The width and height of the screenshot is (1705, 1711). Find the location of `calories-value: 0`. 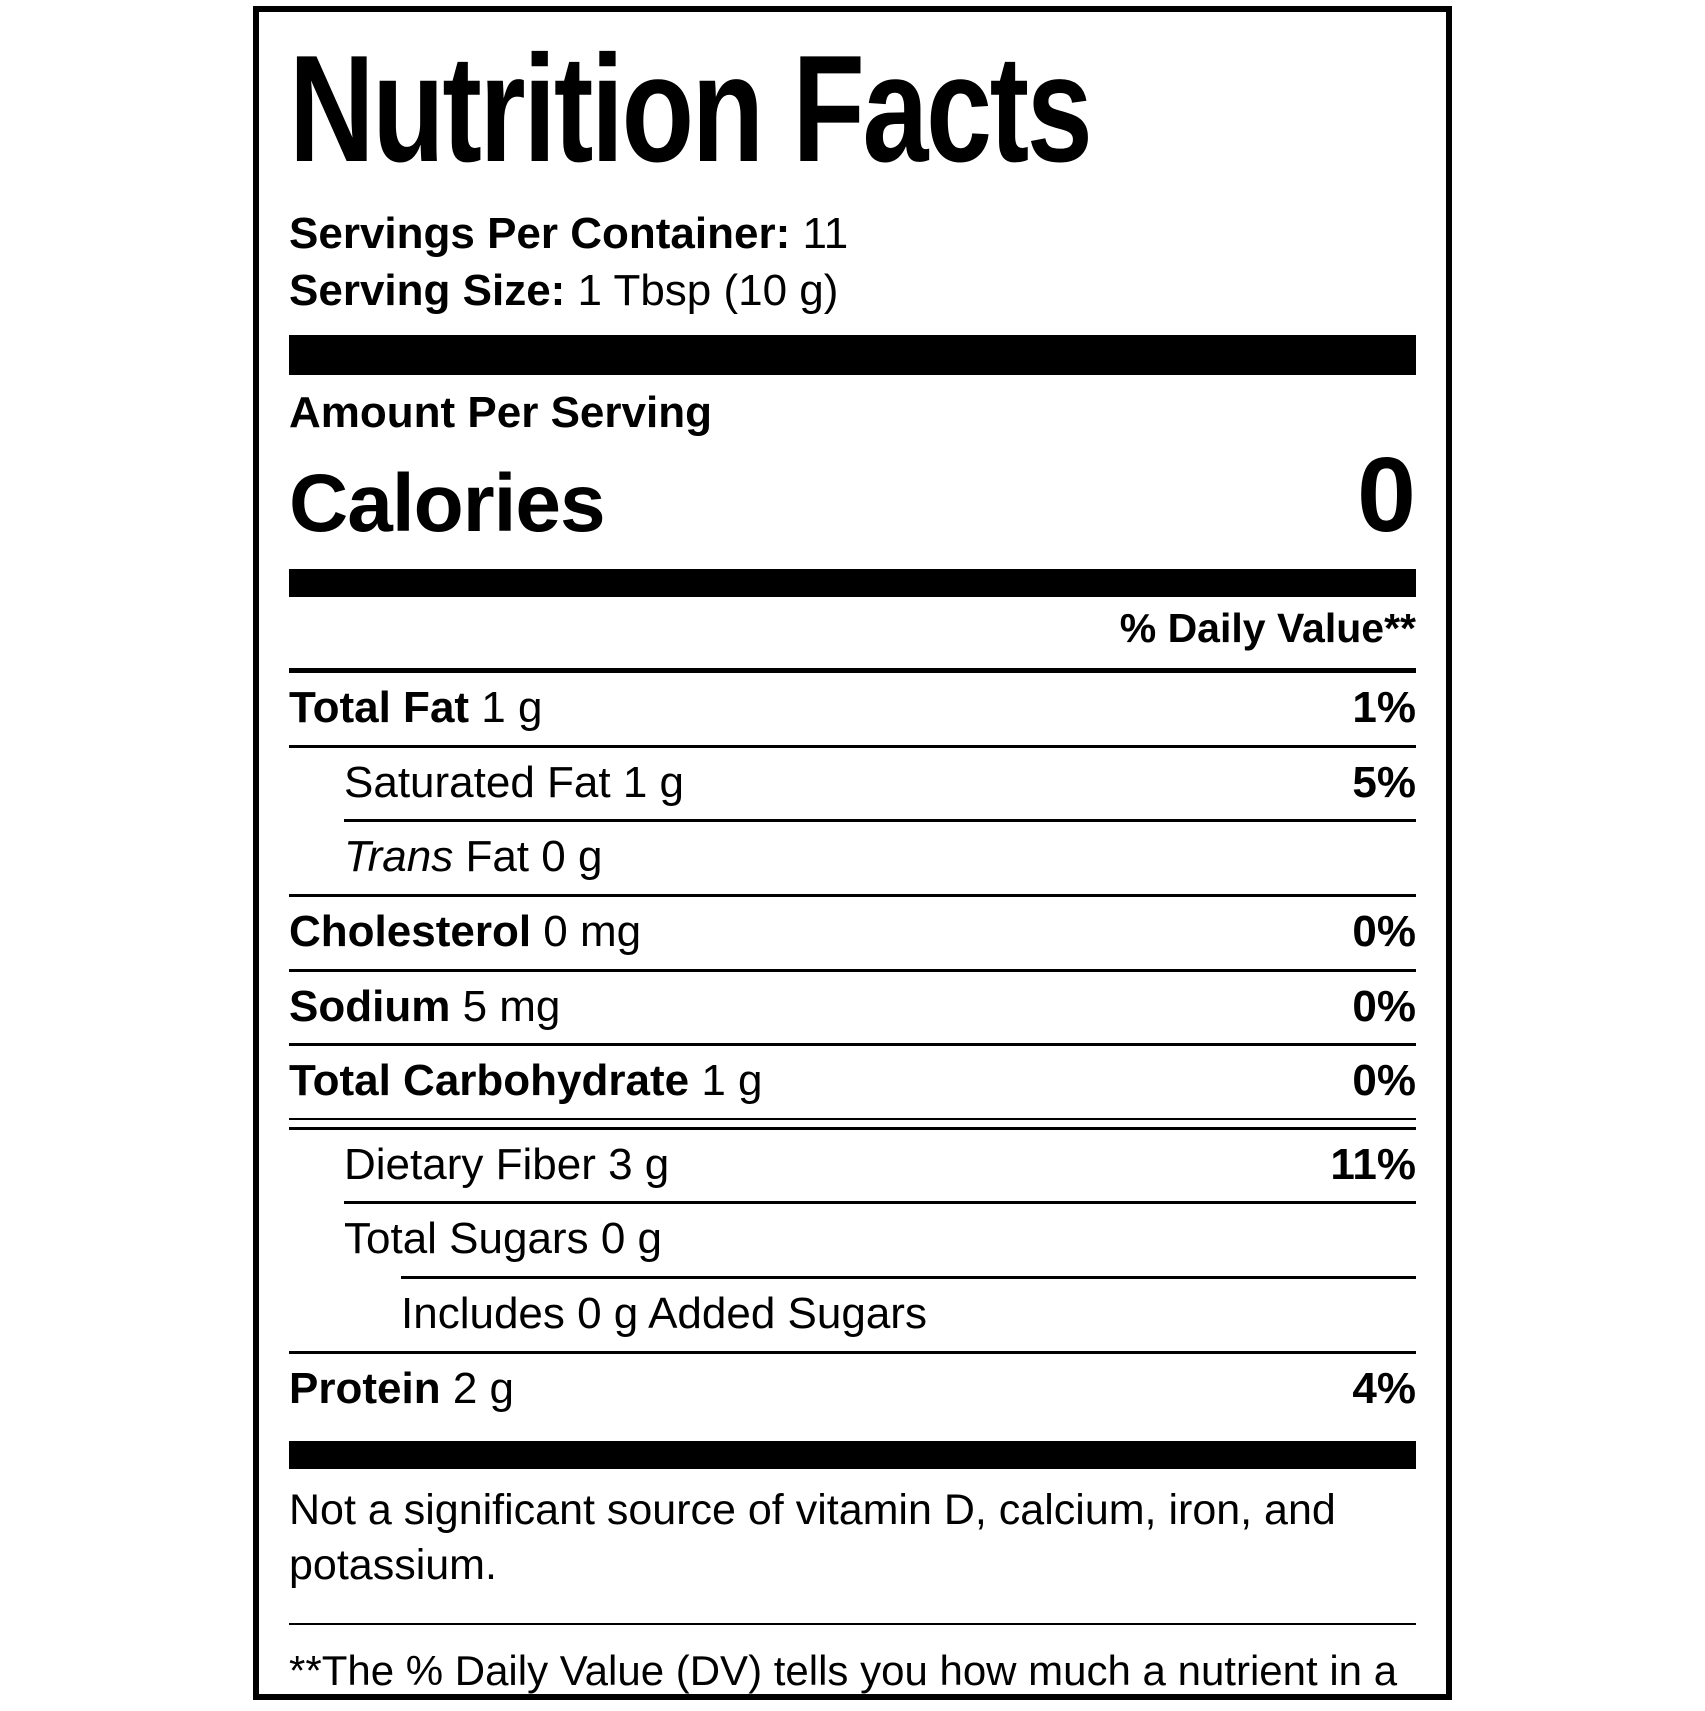

calories-value: 0 is located at coordinates (1386, 495).